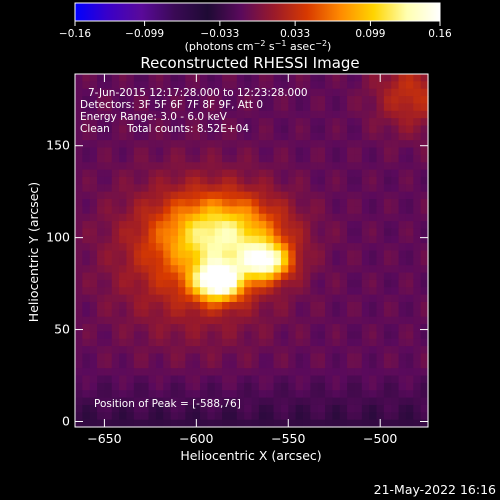  Describe the element at coordinates (196, 438) in the screenshot. I see `x-tick-label: −600` at that location.